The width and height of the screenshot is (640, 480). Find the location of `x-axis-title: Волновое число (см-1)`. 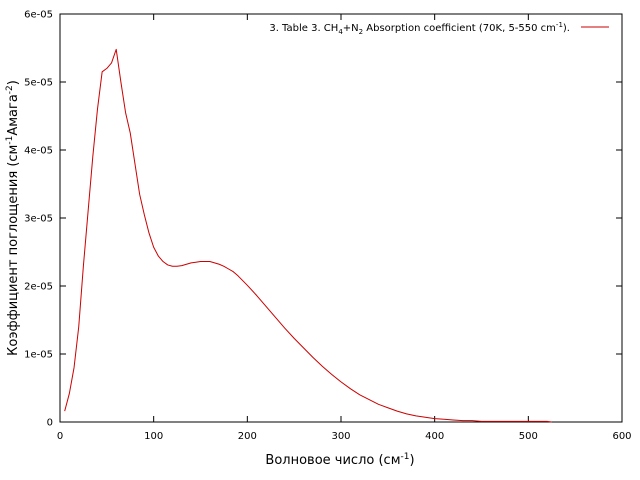

x-axis-title: Волновое число (см-1) is located at coordinates (339, 460).